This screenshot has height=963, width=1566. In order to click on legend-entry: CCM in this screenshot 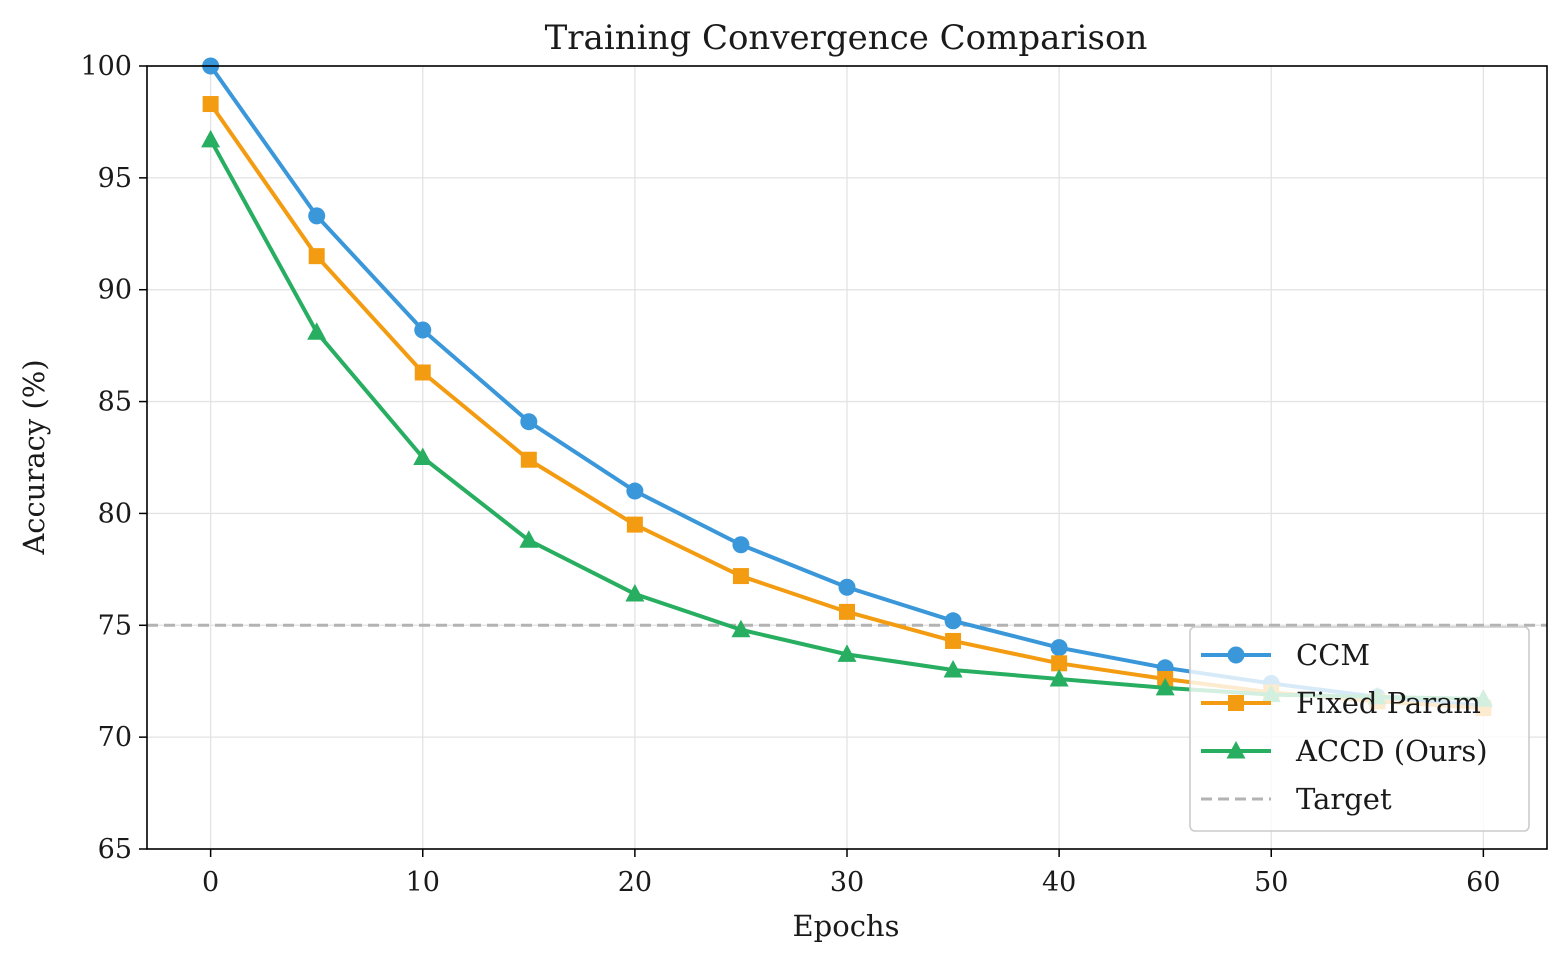, I will do `click(1285, 655)`.